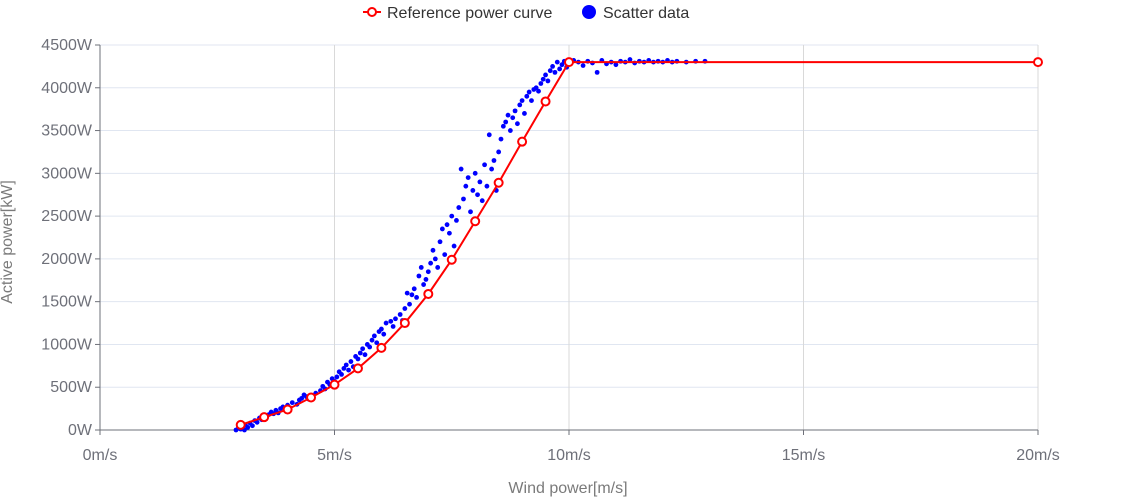 This screenshot has height=500, width=1125. I want to click on legend-item-scatter-data: Scatter data, so click(635, 13).